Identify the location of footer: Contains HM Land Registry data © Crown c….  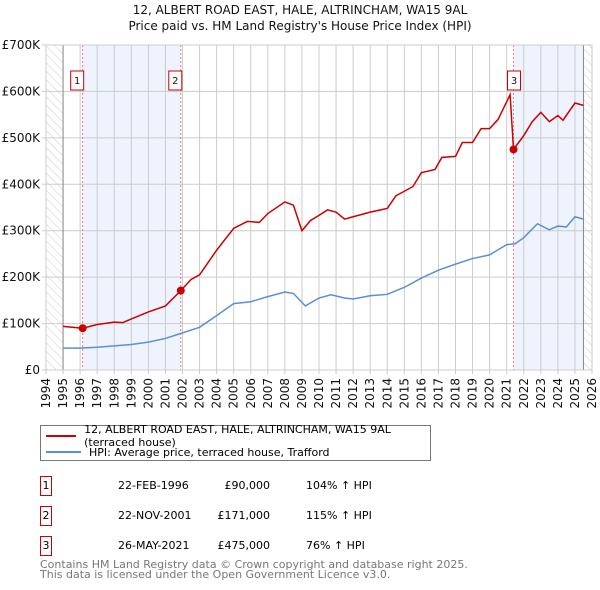
(254, 569).